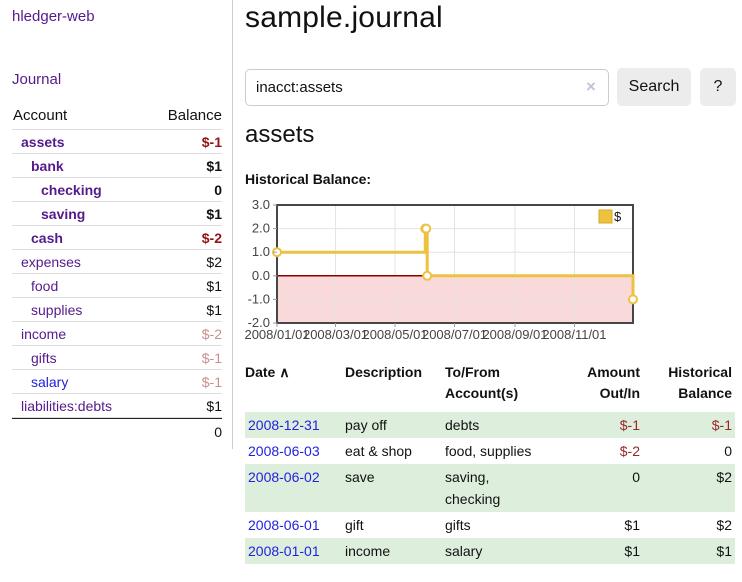 The image size is (742, 582). I want to click on transaction-accounts: saving, checking, so click(473, 488).